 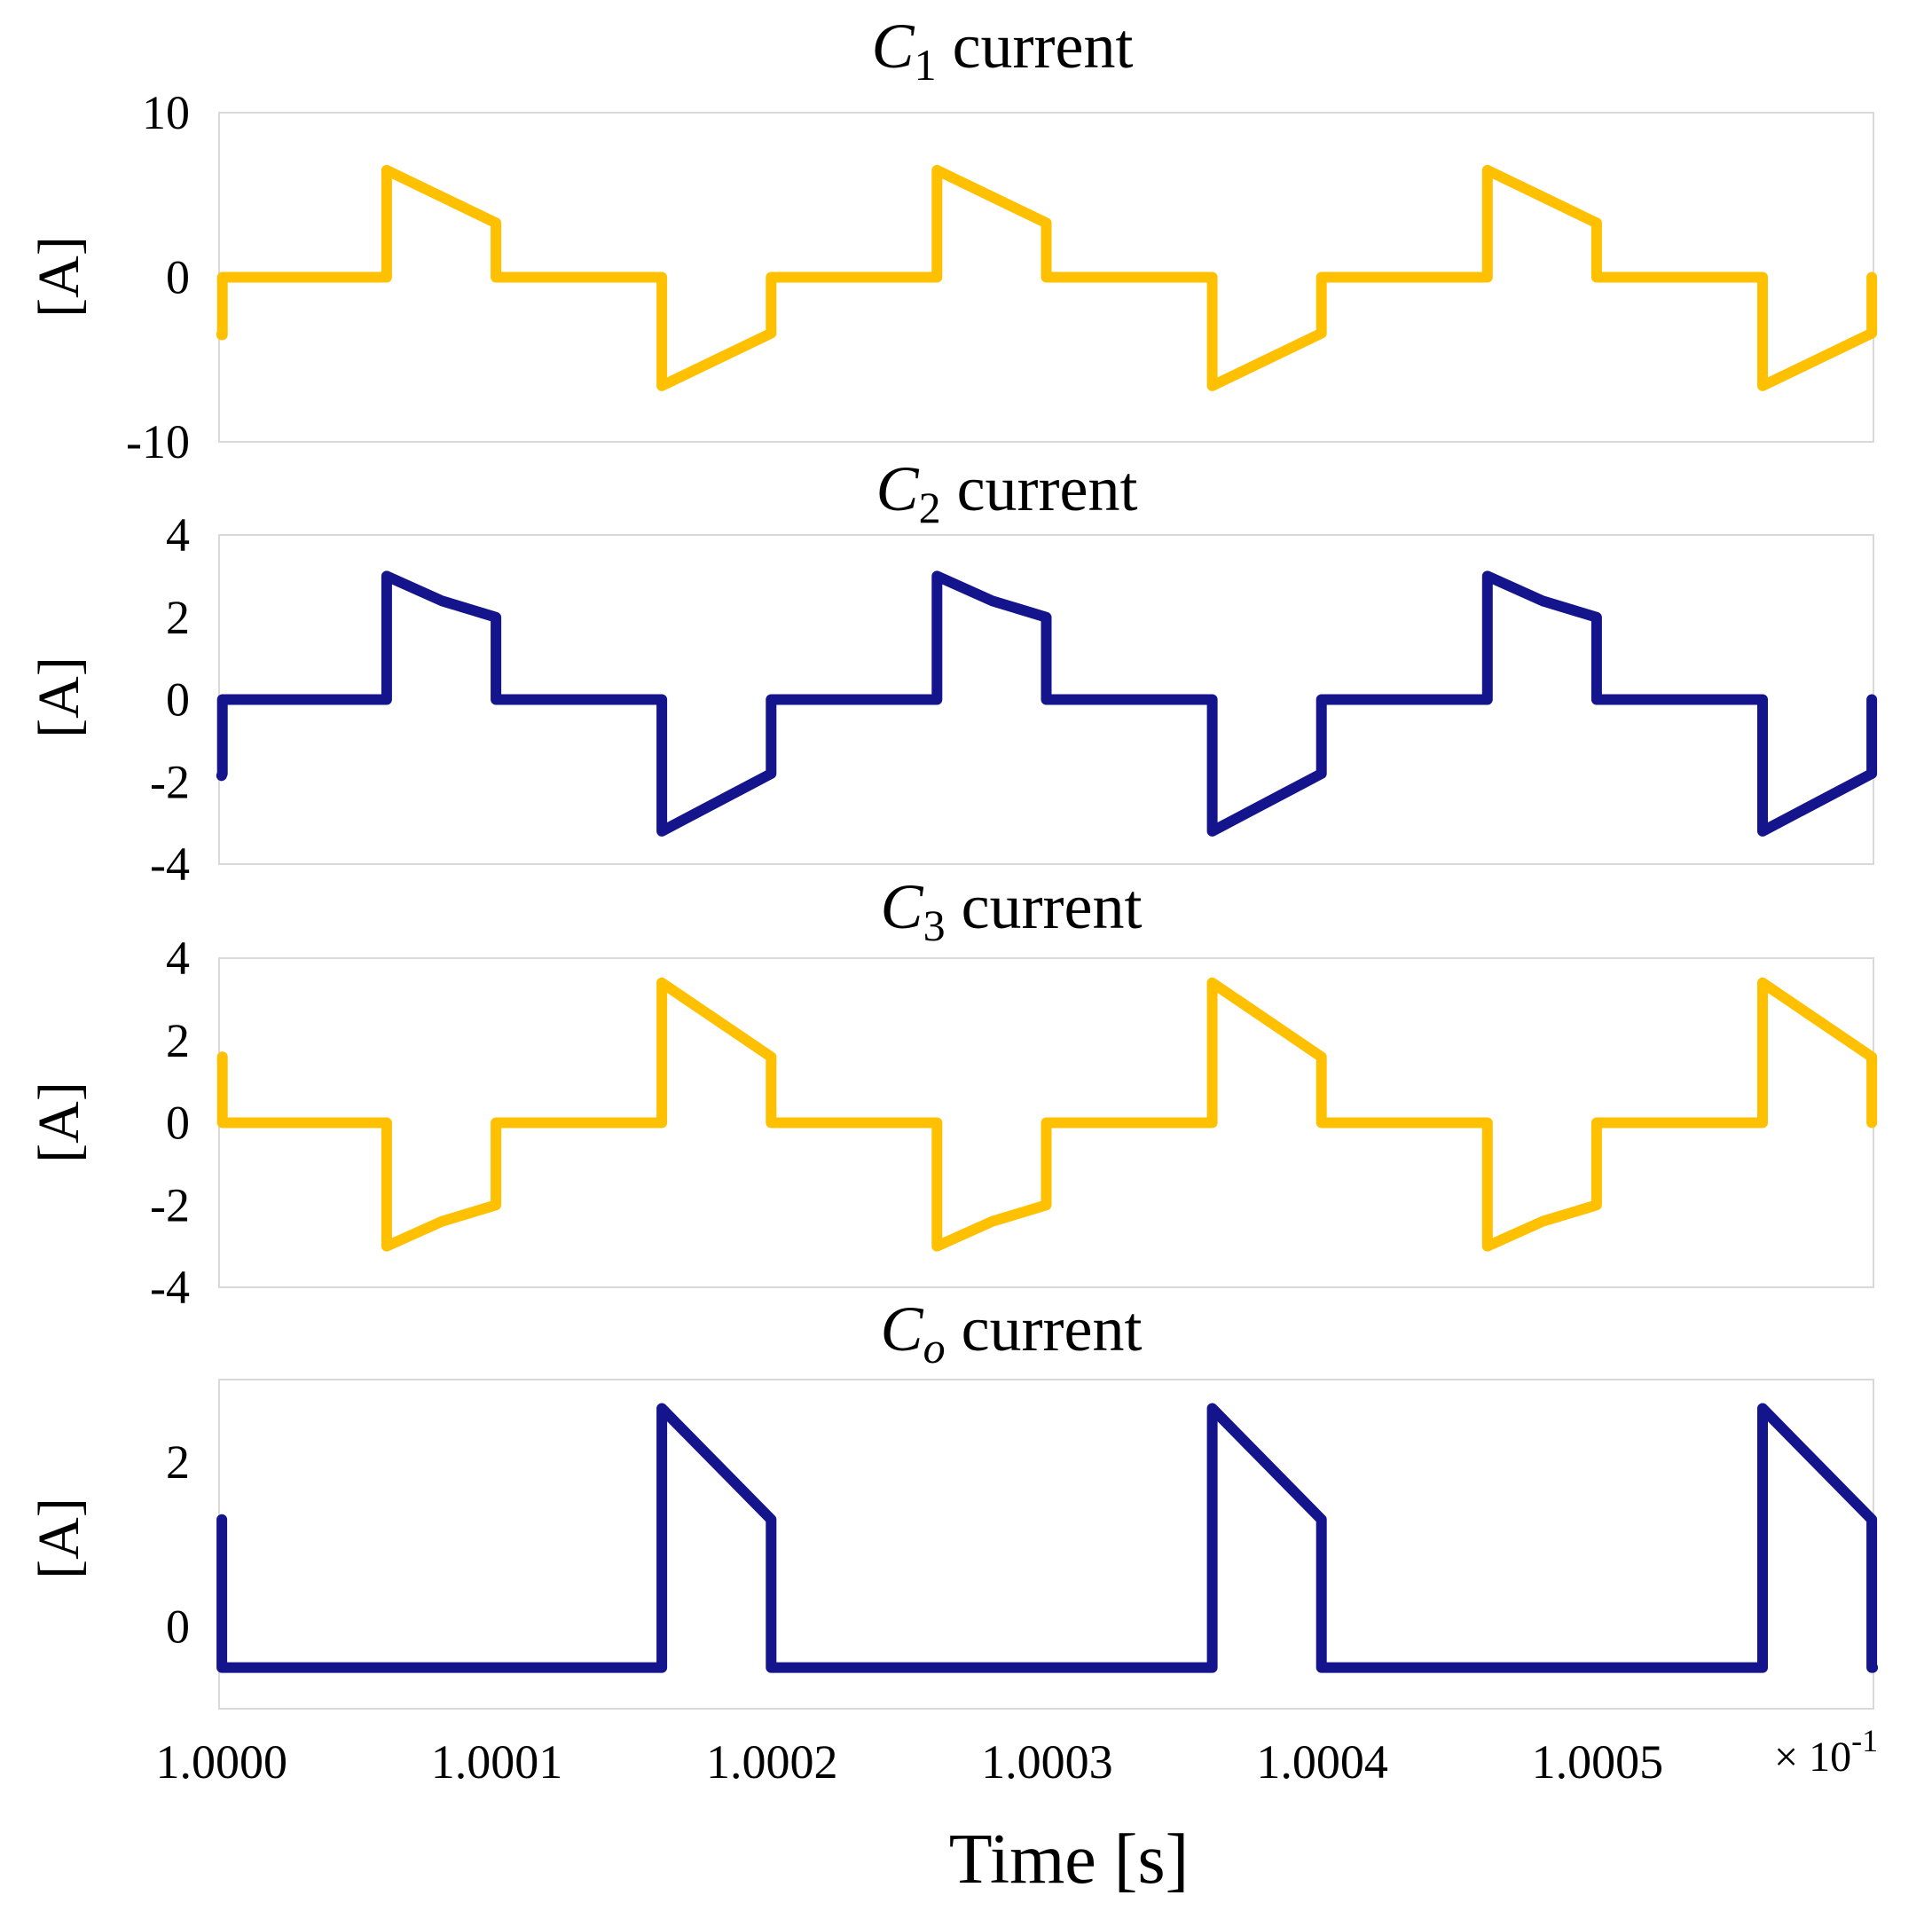 What do you see at coordinates (1069, 1860) in the screenshot?
I see `x-axis-label: Time [s]` at bounding box center [1069, 1860].